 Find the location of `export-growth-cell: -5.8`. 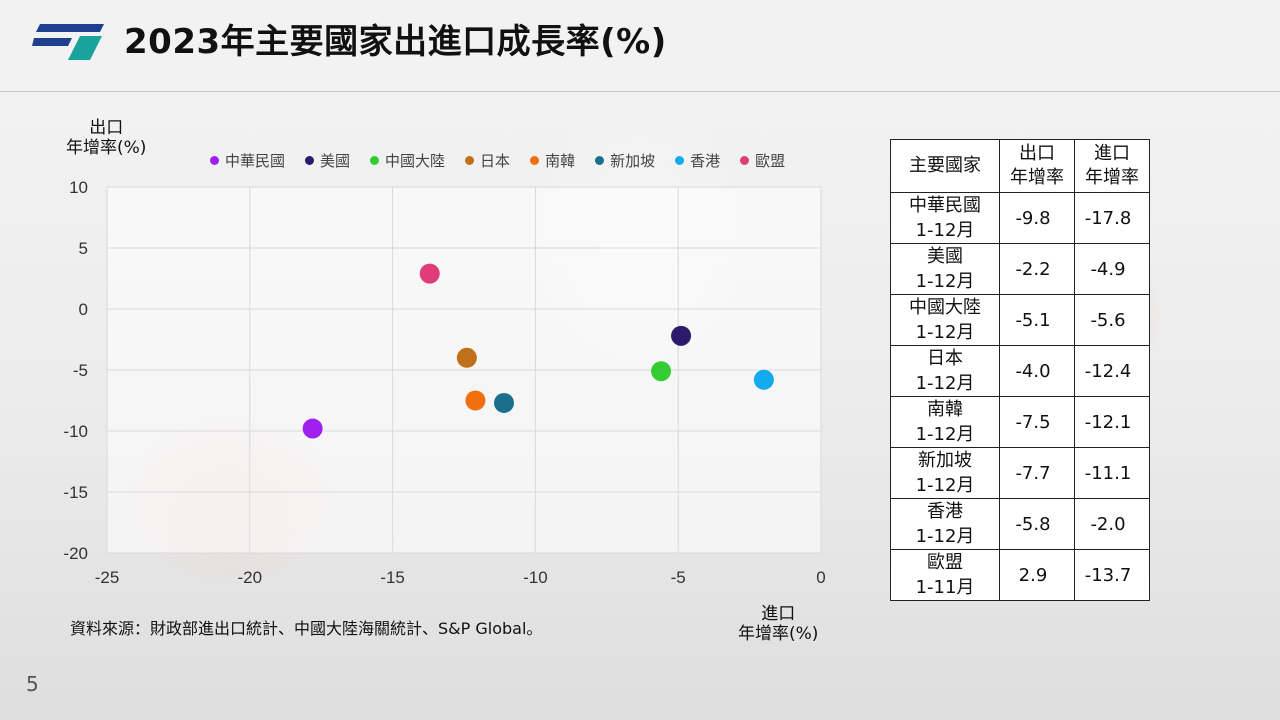

export-growth-cell: -5.8 is located at coordinates (1037, 524).